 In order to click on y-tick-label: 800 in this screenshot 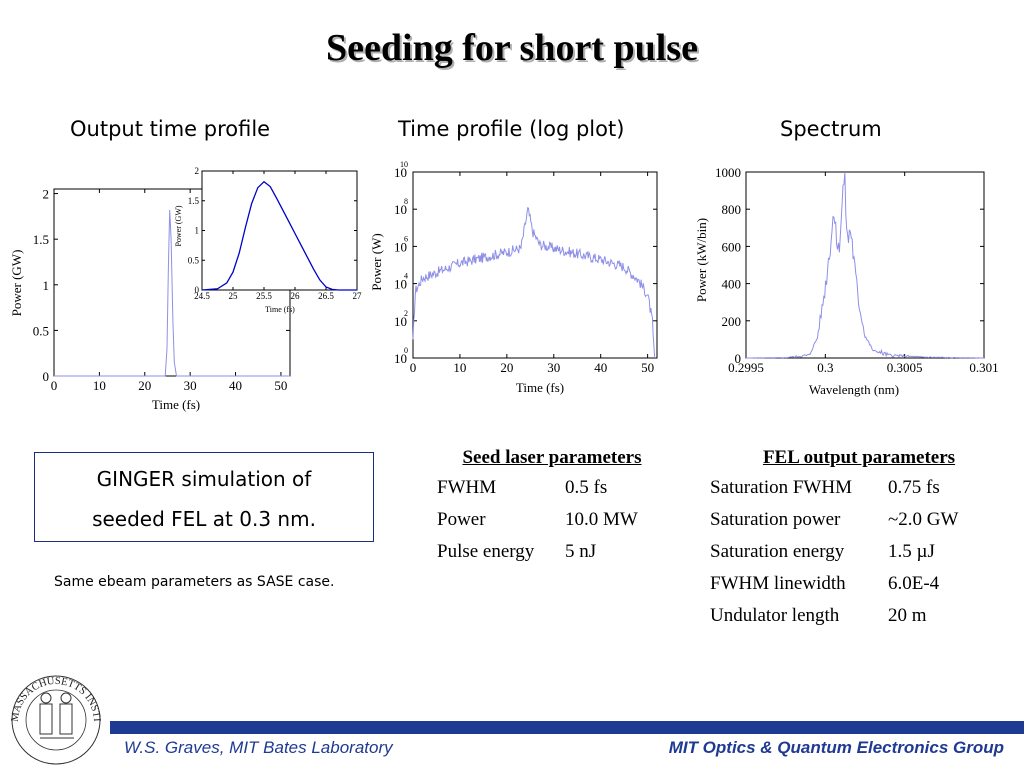, I will do `click(732, 209)`.